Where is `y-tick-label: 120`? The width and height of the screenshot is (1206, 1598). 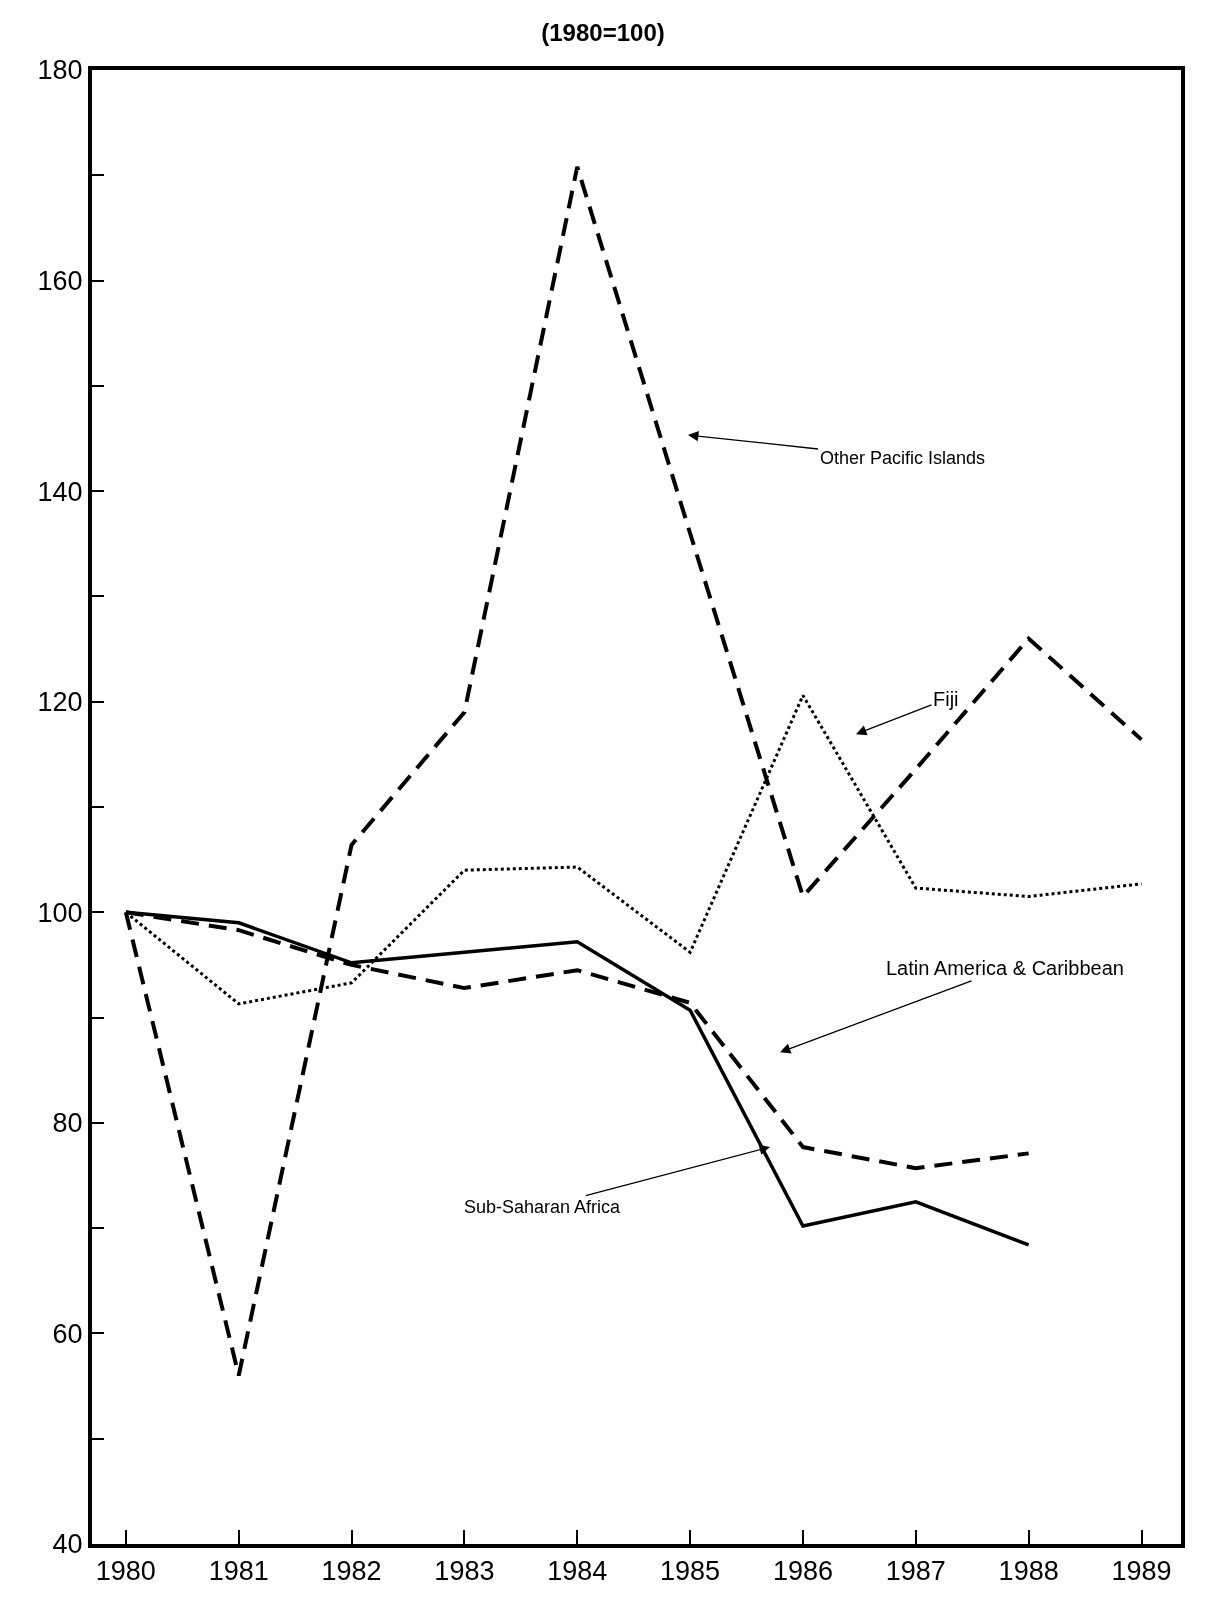 y-tick-label: 120 is located at coordinates (60, 702).